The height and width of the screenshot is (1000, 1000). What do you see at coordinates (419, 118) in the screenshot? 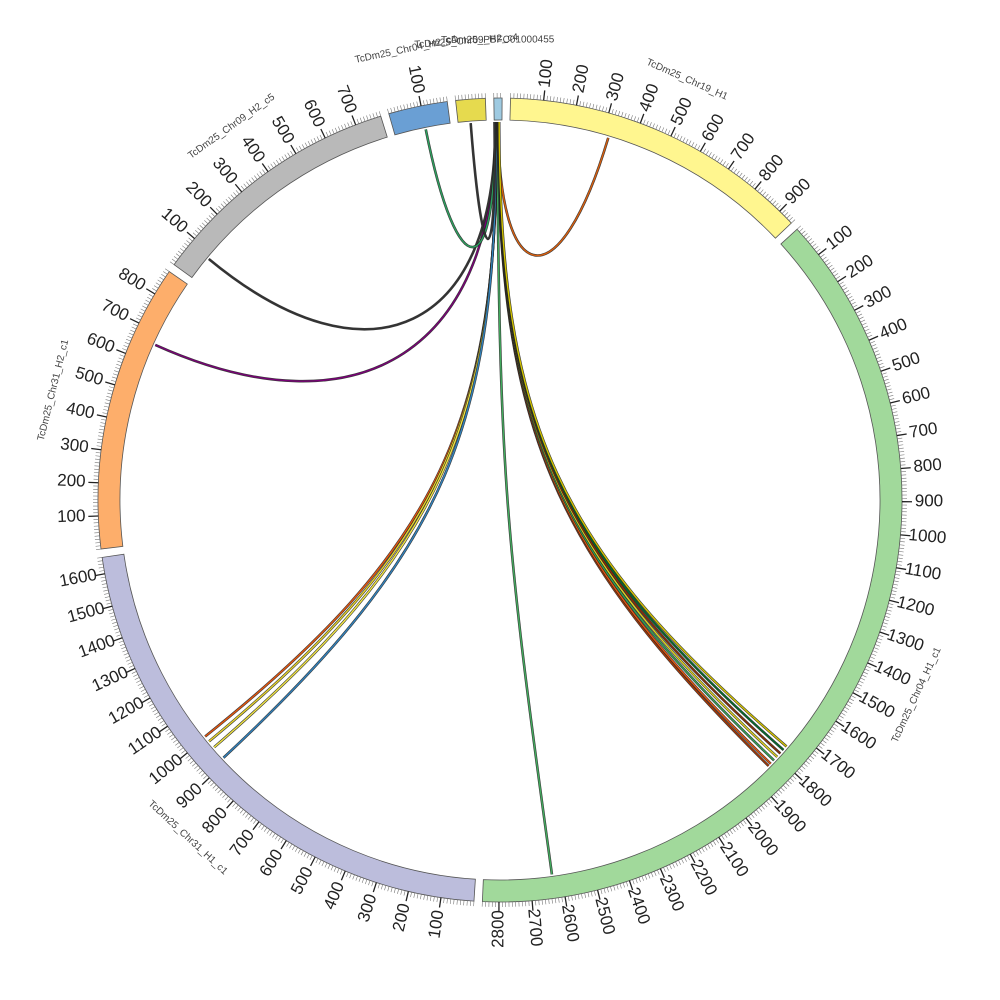
I see `ideogram-tcdm25-chr04-h2-c4` at bounding box center [419, 118].